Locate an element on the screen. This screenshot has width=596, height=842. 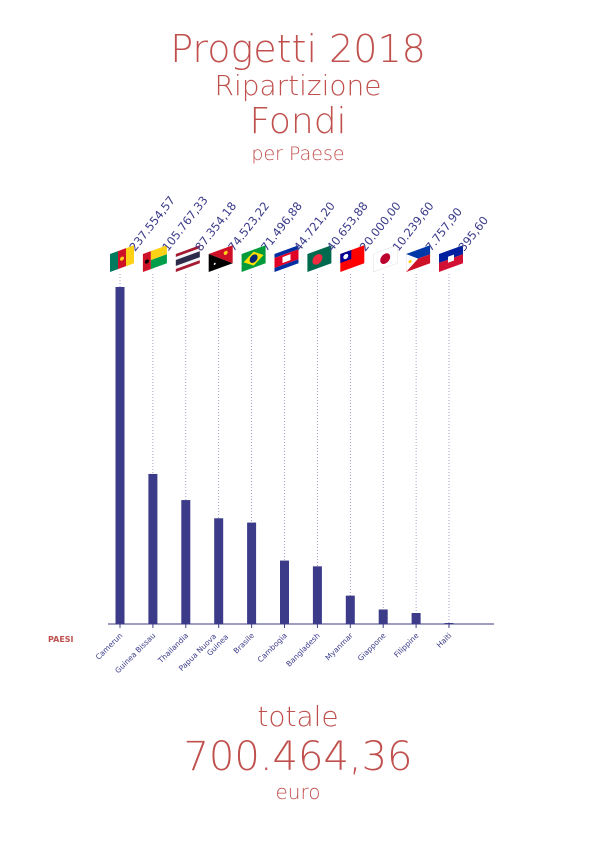
thailand-flag-icon is located at coordinates (187, 258).